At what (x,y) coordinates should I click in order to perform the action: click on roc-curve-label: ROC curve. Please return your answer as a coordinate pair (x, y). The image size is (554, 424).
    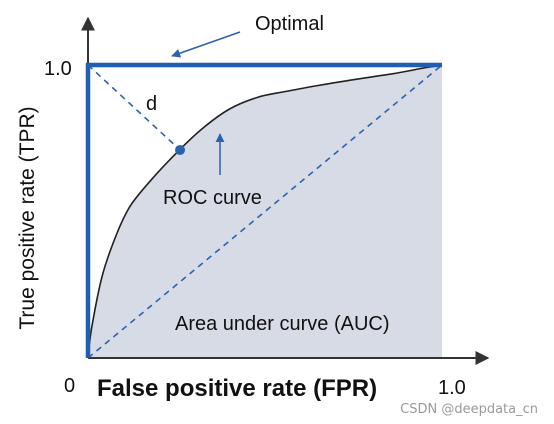
    Looking at the image, I should click on (212, 198).